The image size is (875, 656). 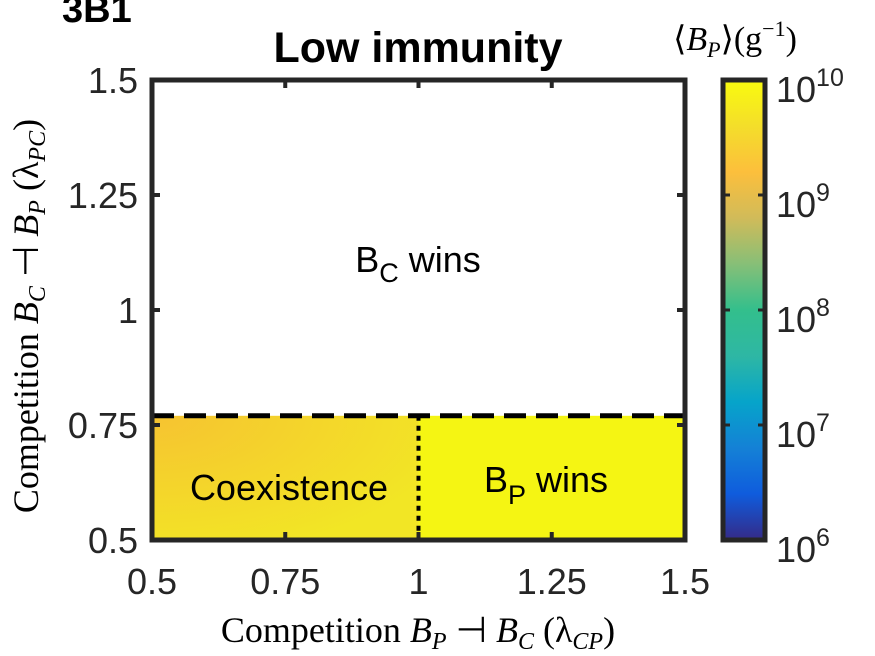 What do you see at coordinates (496, 479) in the screenshot?
I see `label-bp-wins-main: B` at bounding box center [496, 479].